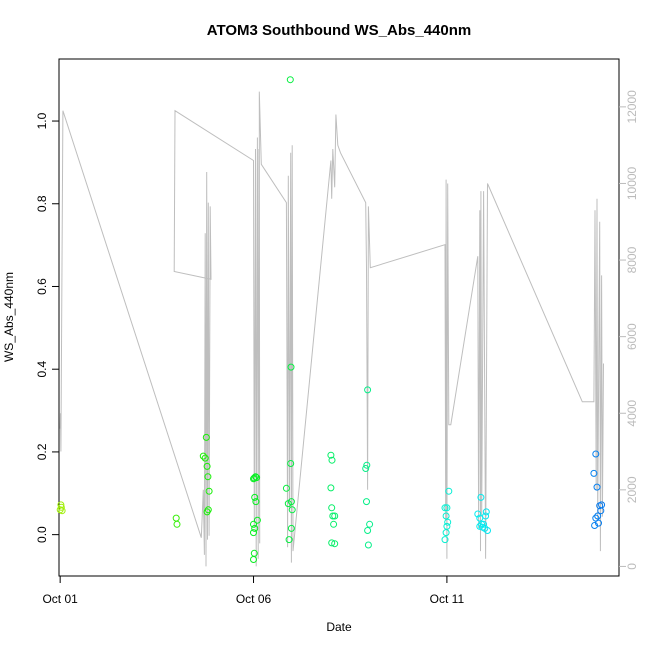 Image resolution: width=650 pixels, height=650 pixels. What do you see at coordinates (632, 259) in the screenshot?
I see `right-tick-label: 8000` at bounding box center [632, 259].